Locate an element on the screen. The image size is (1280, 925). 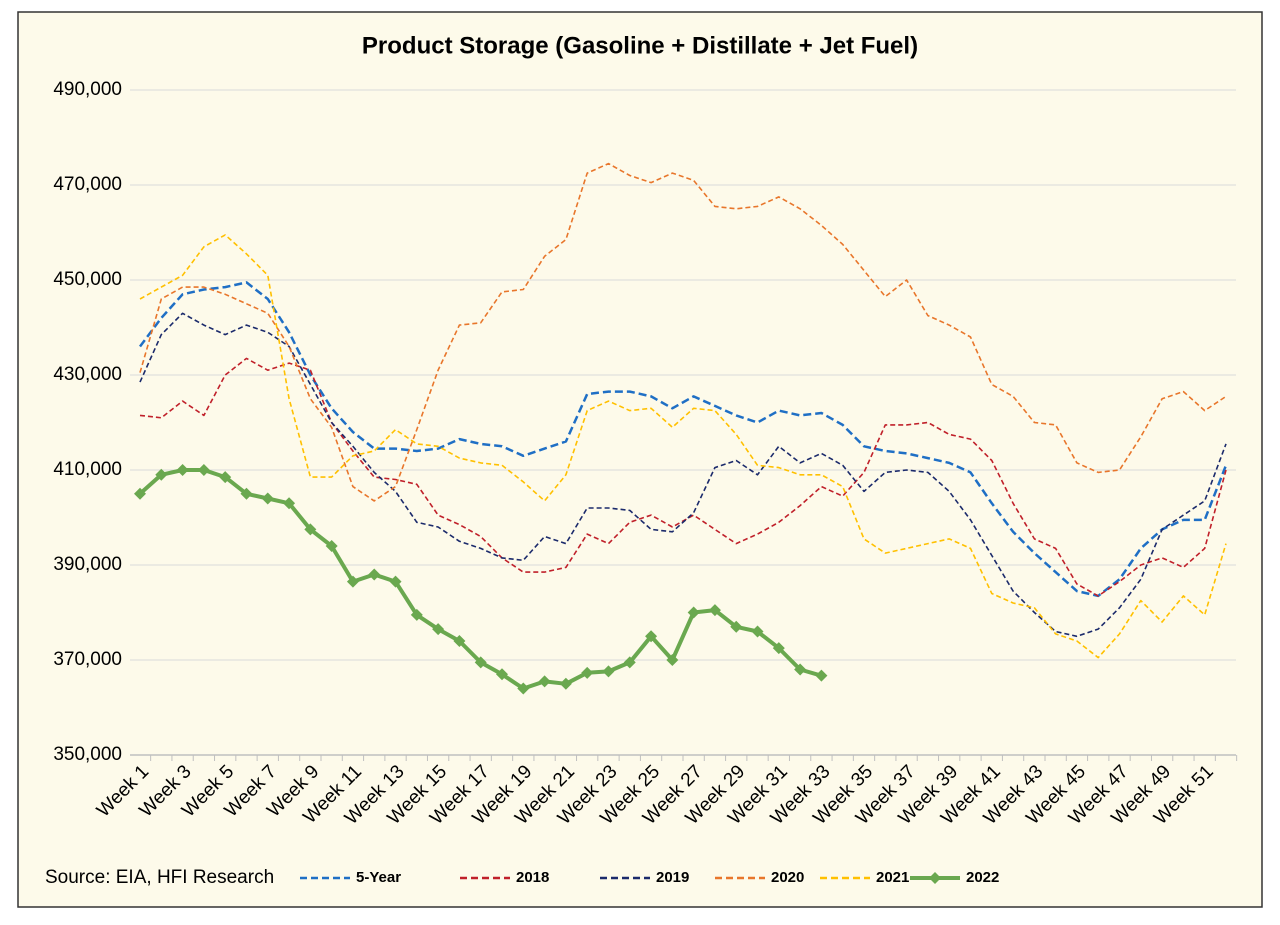
y-tick-label: 350,000 is located at coordinates (87, 754).